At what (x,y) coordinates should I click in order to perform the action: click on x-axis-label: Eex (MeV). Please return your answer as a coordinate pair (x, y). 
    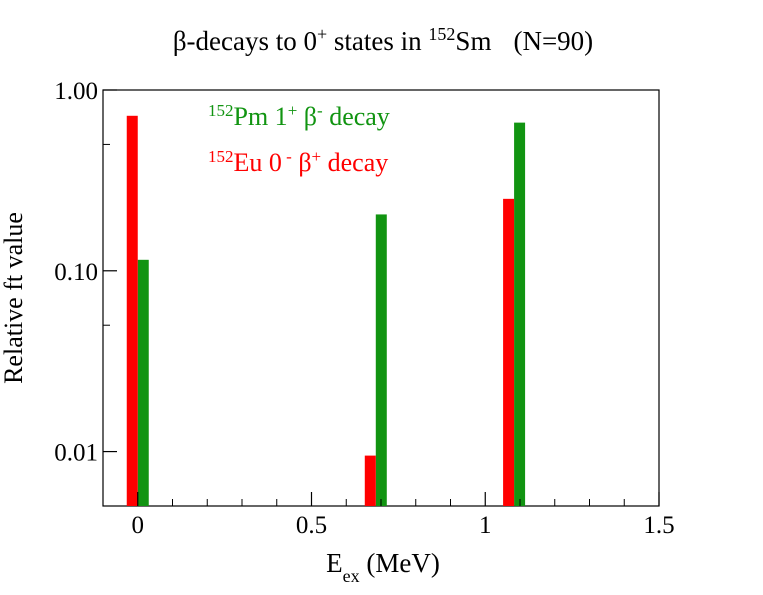
    Looking at the image, I should click on (383, 567).